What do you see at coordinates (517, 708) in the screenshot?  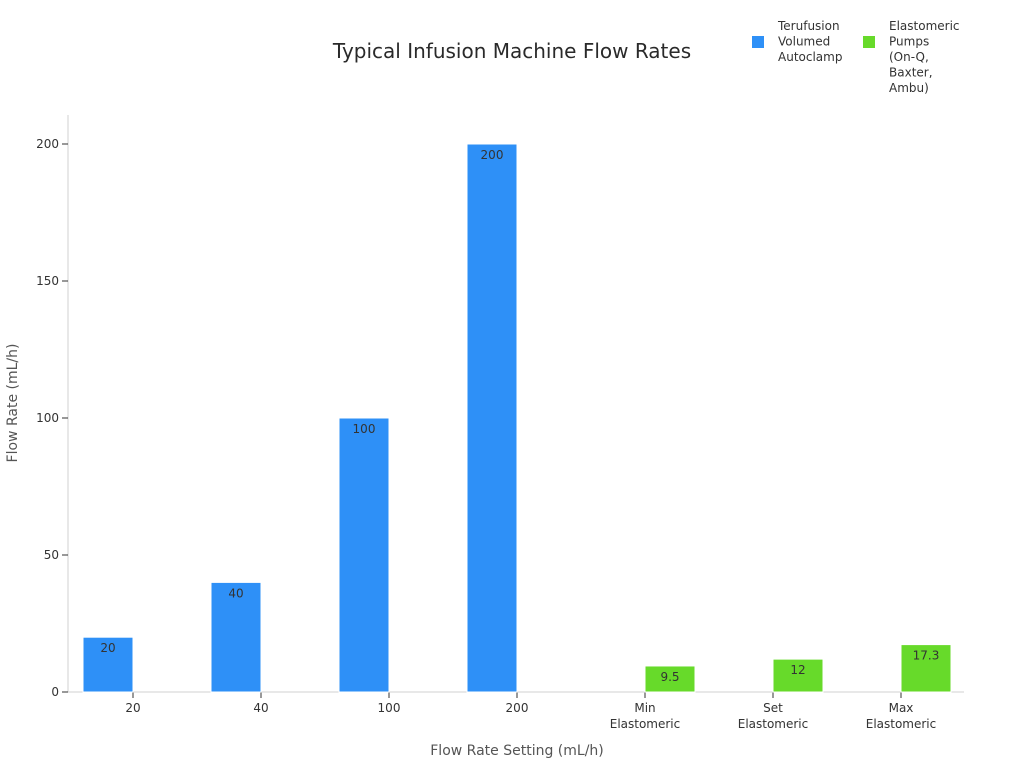 I see `x-tick-label: 200` at bounding box center [517, 708].